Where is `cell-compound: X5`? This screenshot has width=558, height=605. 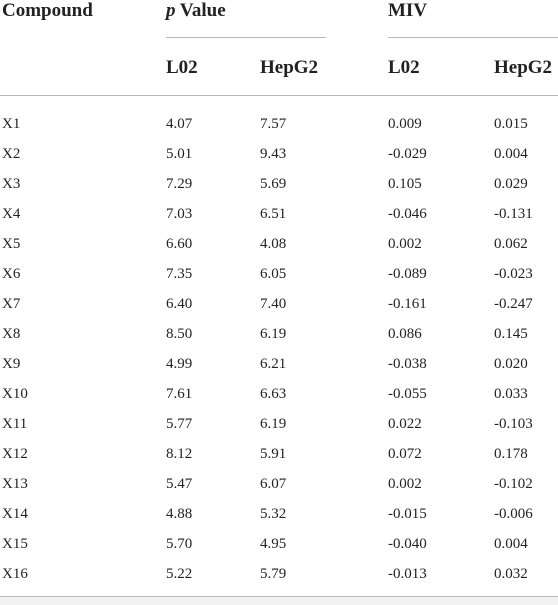 cell-compound: X5 is located at coordinates (11, 244).